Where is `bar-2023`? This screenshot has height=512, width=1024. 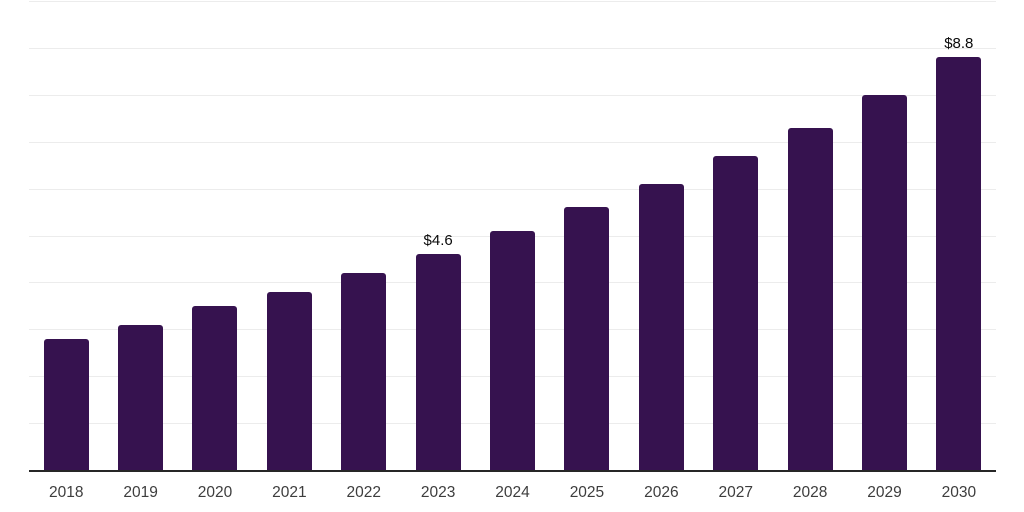 bar-2023 is located at coordinates (438, 362).